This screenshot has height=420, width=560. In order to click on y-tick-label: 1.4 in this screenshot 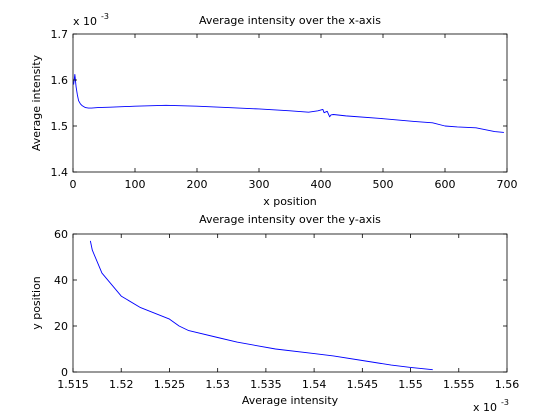, I will do `click(60, 172)`.